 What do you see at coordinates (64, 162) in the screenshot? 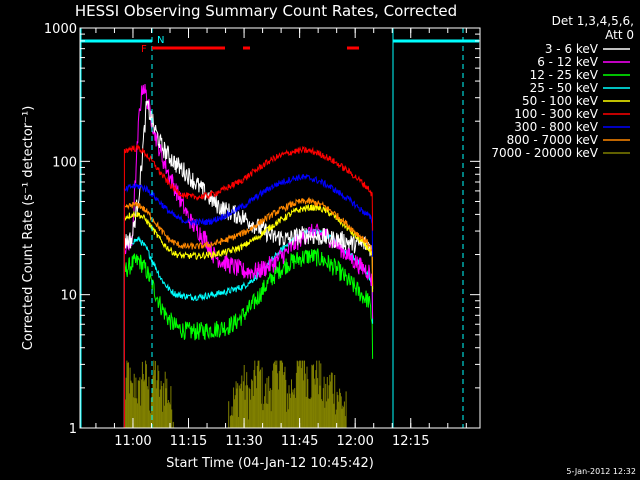
I see `y-tick-label: 100` at bounding box center [64, 162].